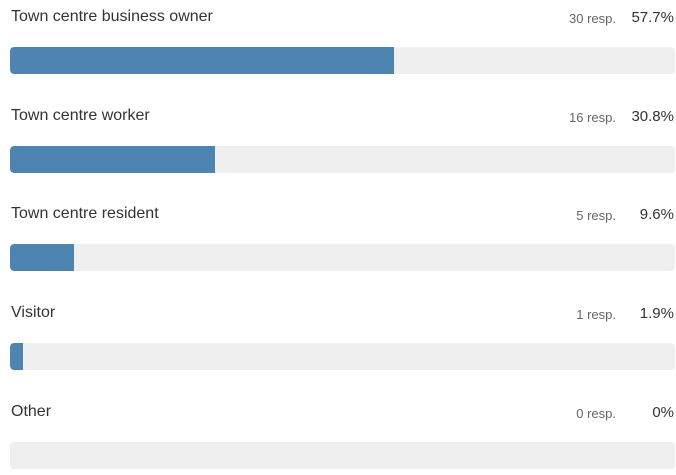  What do you see at coordinates (656, 214) in the screenshot?
I see `response-percent: 9.6%` at bounding box center [656, 214].